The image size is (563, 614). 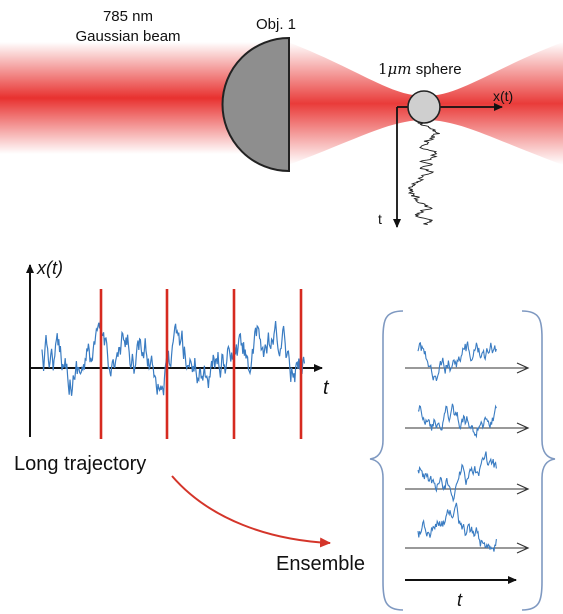 I want to click on long-trajectory-trace, so click(x=173, y=358).